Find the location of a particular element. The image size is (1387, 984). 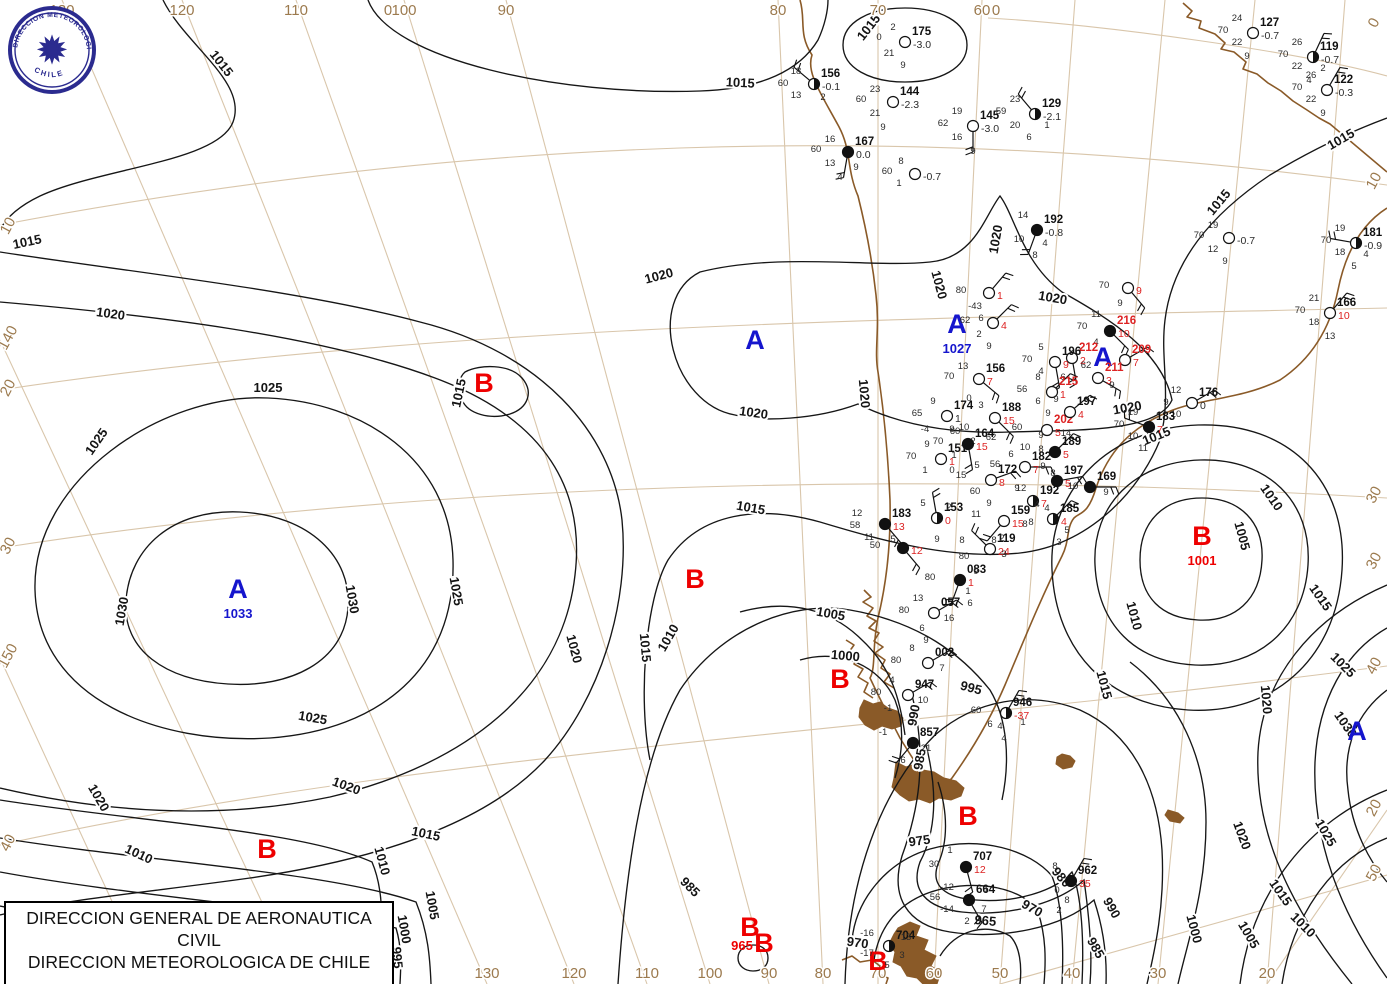

agency-seal-graphic: DIRECCION METEOROLOGICA CHILE ✹ is located at coordinates (51, 49).